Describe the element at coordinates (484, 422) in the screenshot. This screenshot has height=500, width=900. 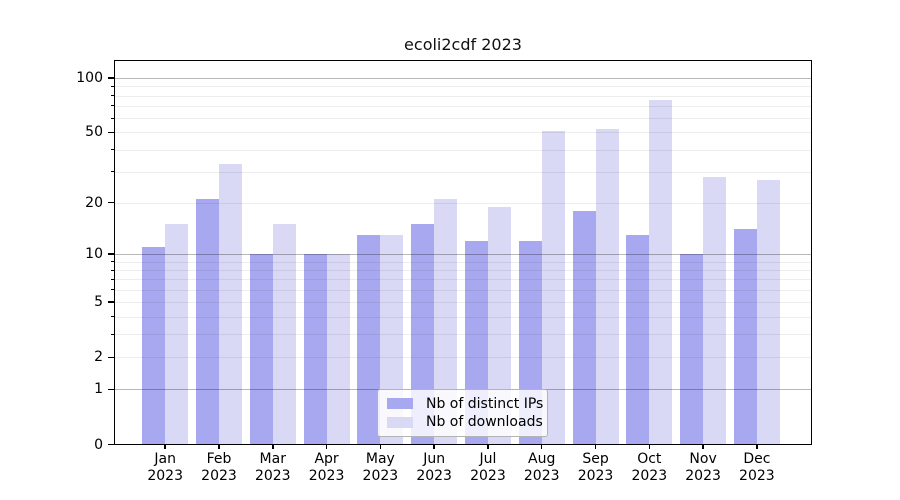
I see `legend-label-downloads: Nb of downloads` at that location.